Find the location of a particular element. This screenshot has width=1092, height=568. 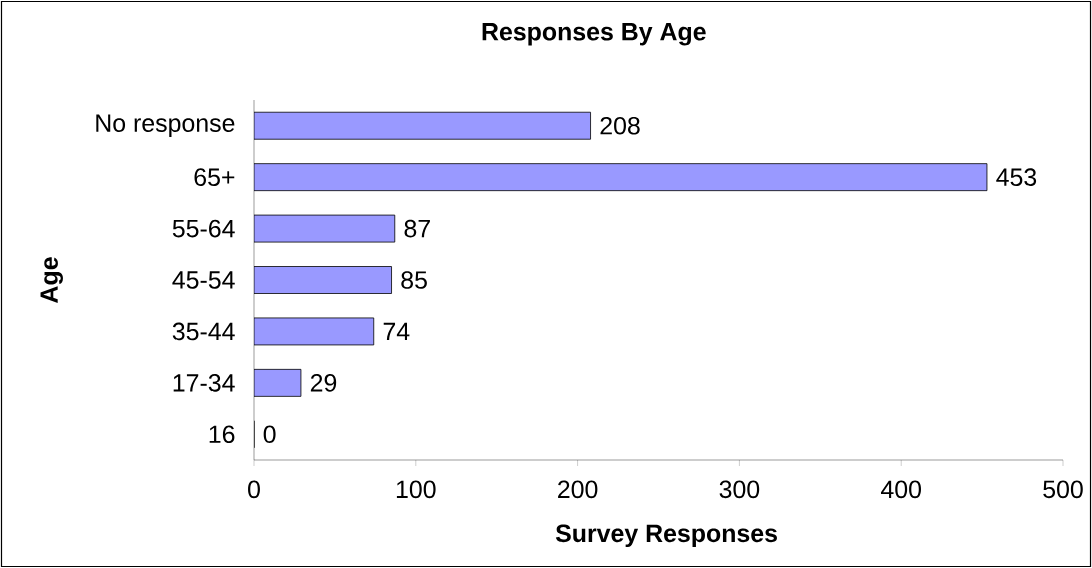

data-label: 29 is located at coordinates (323, 383).